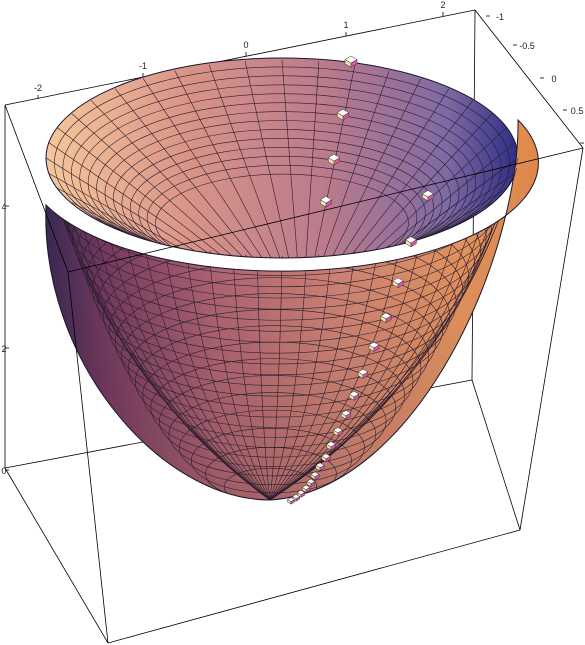  I want to click on z-tick-label: 2, so click(3, 349).